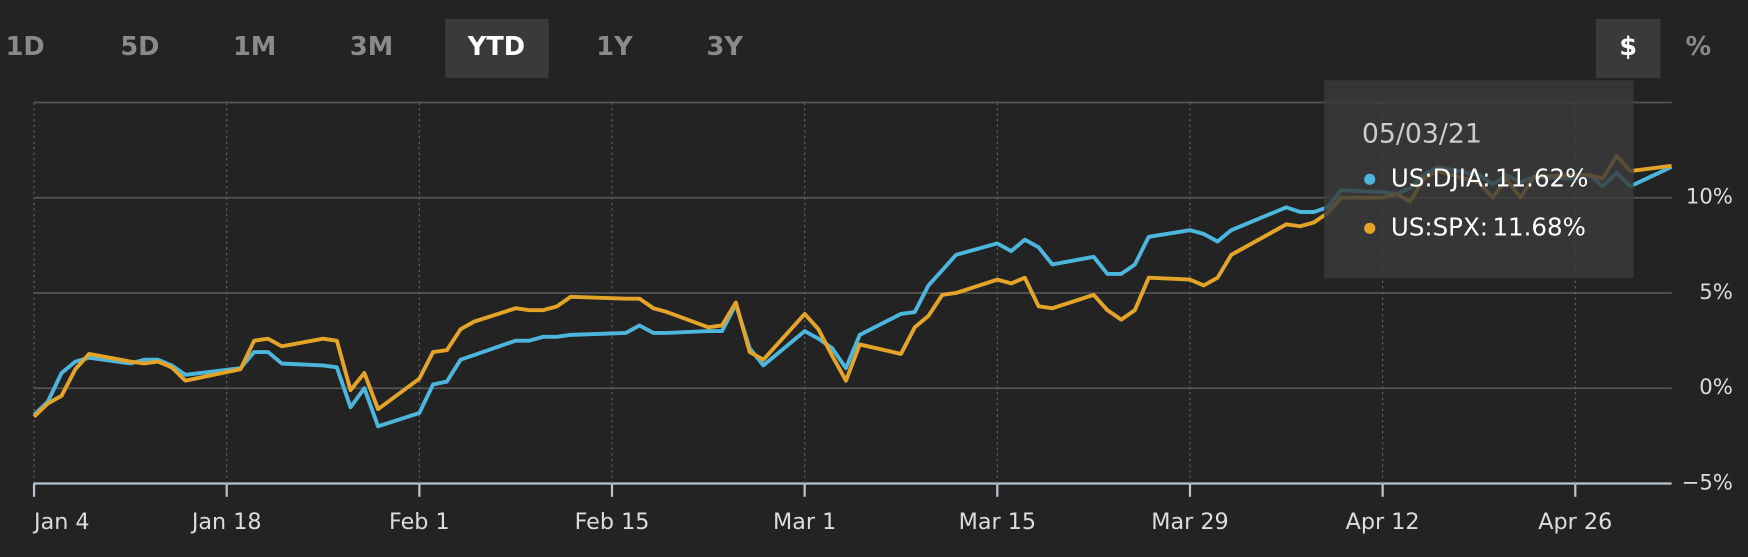 The height and width of the screenshot is (557, 1748). What do you see at coordinates (1709, 196) in the screenshot?
I see `y-tick-label: 10%` at bounding box center [1709, 196].